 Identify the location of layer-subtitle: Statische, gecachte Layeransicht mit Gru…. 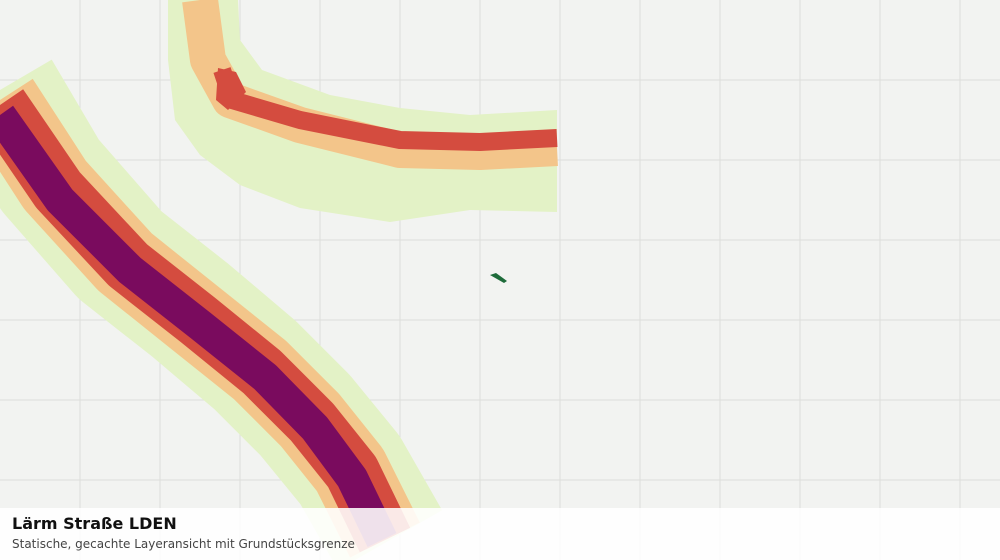
(183, 544).